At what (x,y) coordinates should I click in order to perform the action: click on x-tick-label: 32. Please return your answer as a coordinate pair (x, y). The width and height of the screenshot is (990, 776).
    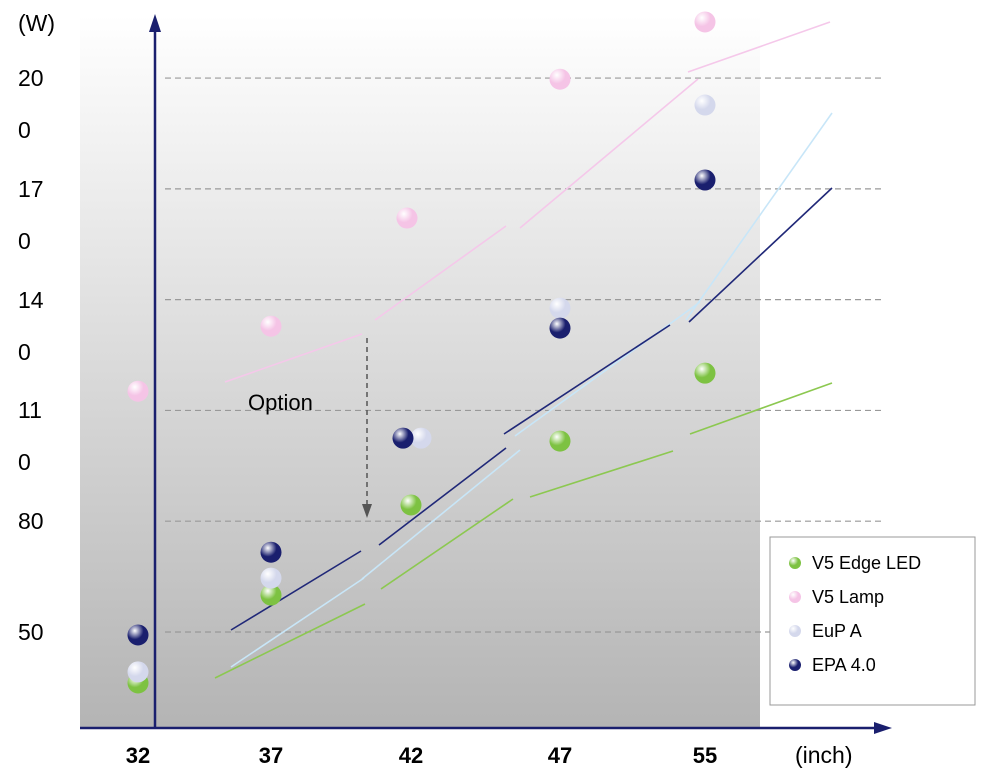
    Looking at the image, I should click on (138, 755).